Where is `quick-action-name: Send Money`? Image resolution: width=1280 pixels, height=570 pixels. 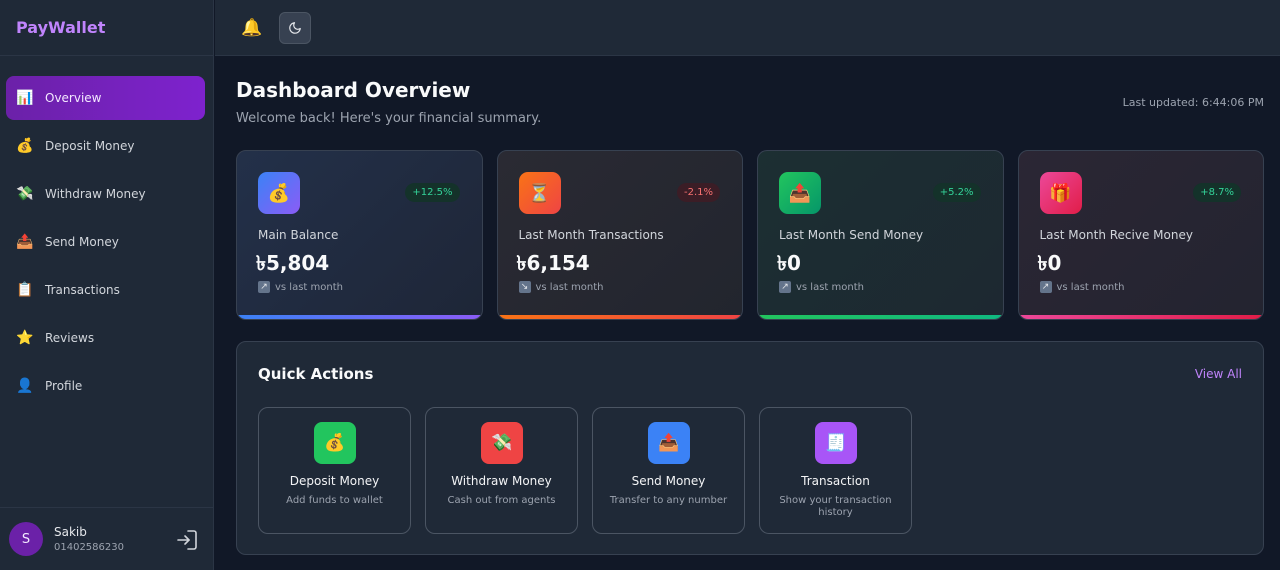 quick-action-name: Send Money is located at coordinates (668, 481).